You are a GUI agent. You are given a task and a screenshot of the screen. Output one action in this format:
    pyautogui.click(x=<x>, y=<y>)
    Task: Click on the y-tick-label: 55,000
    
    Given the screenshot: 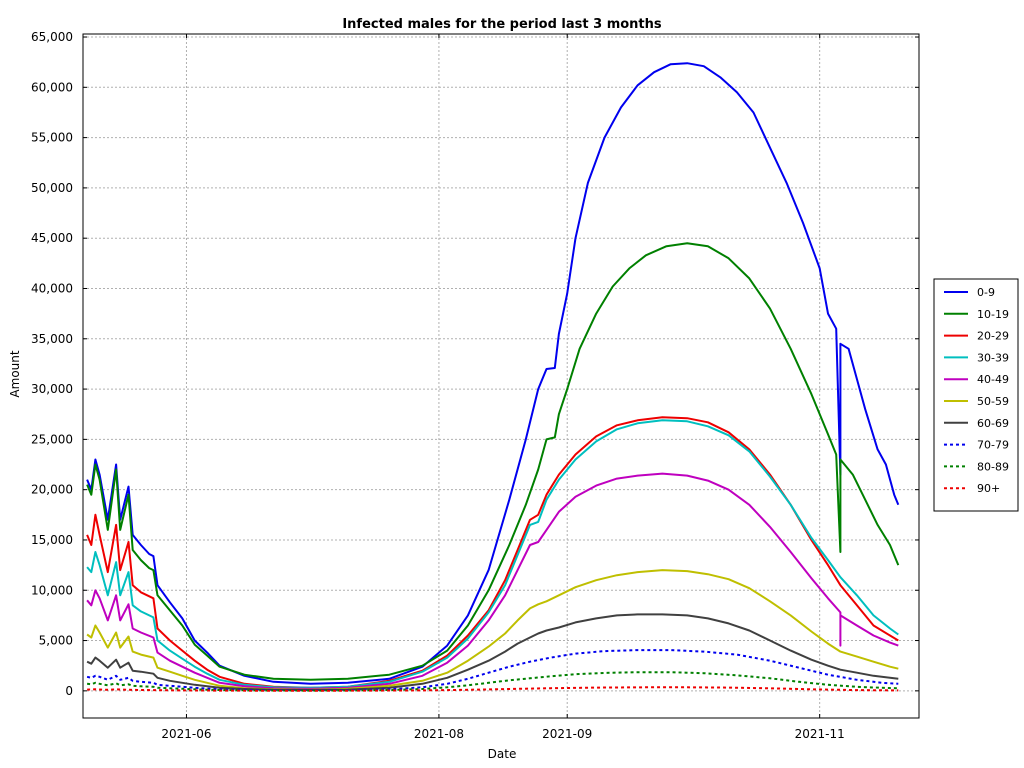 What is the action you would take?
    pyautogui.click(x=52, y=138)
    